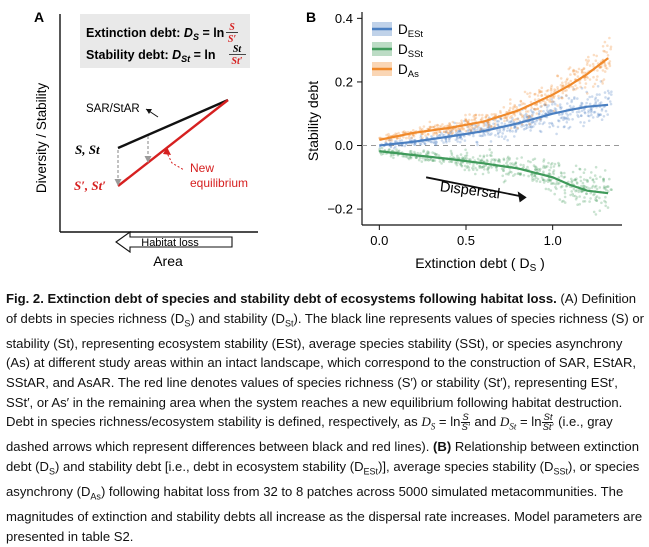  I want to click on svg-text: St′, so click(236, 61).